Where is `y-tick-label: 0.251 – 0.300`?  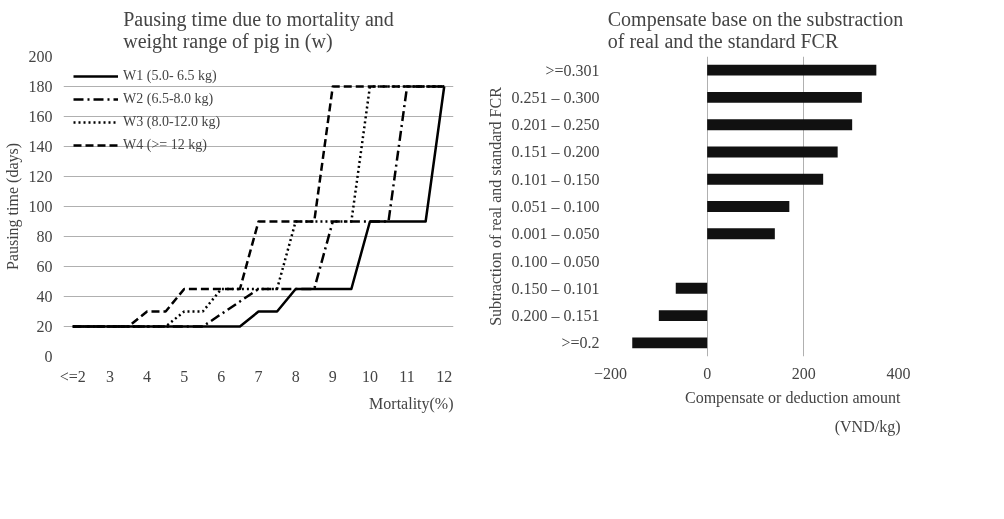 y-tick-label: 0.251 – 0.300 is located at coordinates (555, 97).